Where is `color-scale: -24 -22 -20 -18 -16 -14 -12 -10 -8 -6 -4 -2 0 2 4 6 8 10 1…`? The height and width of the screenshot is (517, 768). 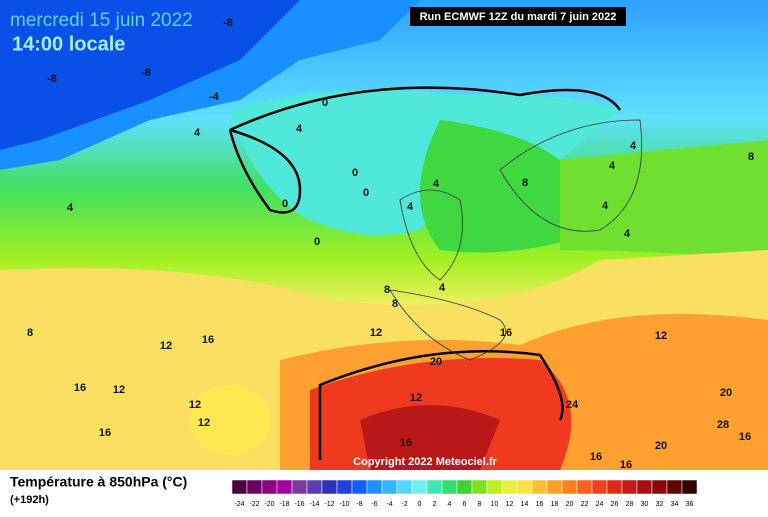
color-scale: -24 -22 -20 -18 -16 -14 -12 -10 -8 -6 -4 -2 0 2 4 6 8 10 1… is located at coordinates (464, 493).